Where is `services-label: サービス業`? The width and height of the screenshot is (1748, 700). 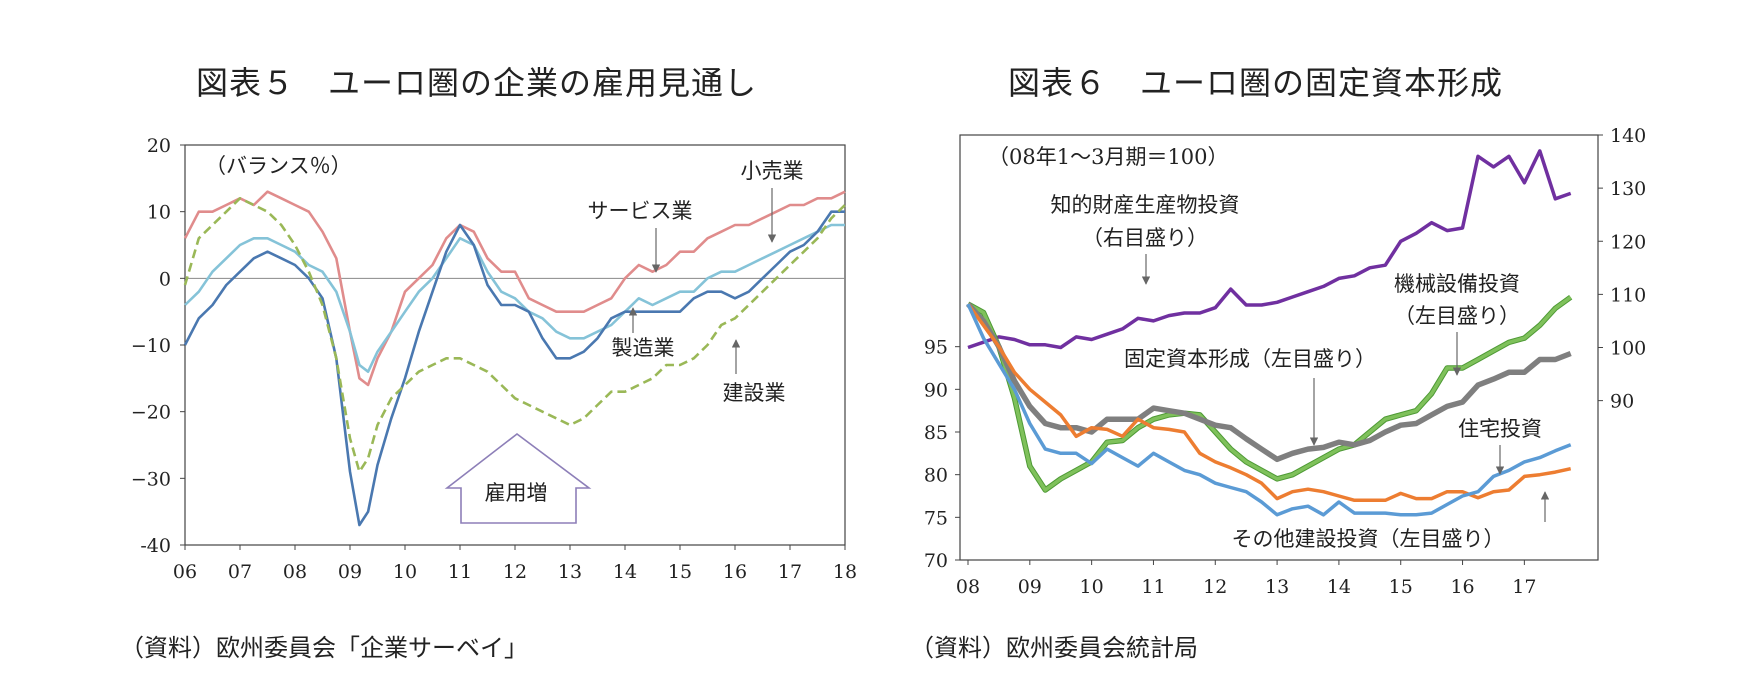
services-label: サービス業 is located at coordinates (640, 211).